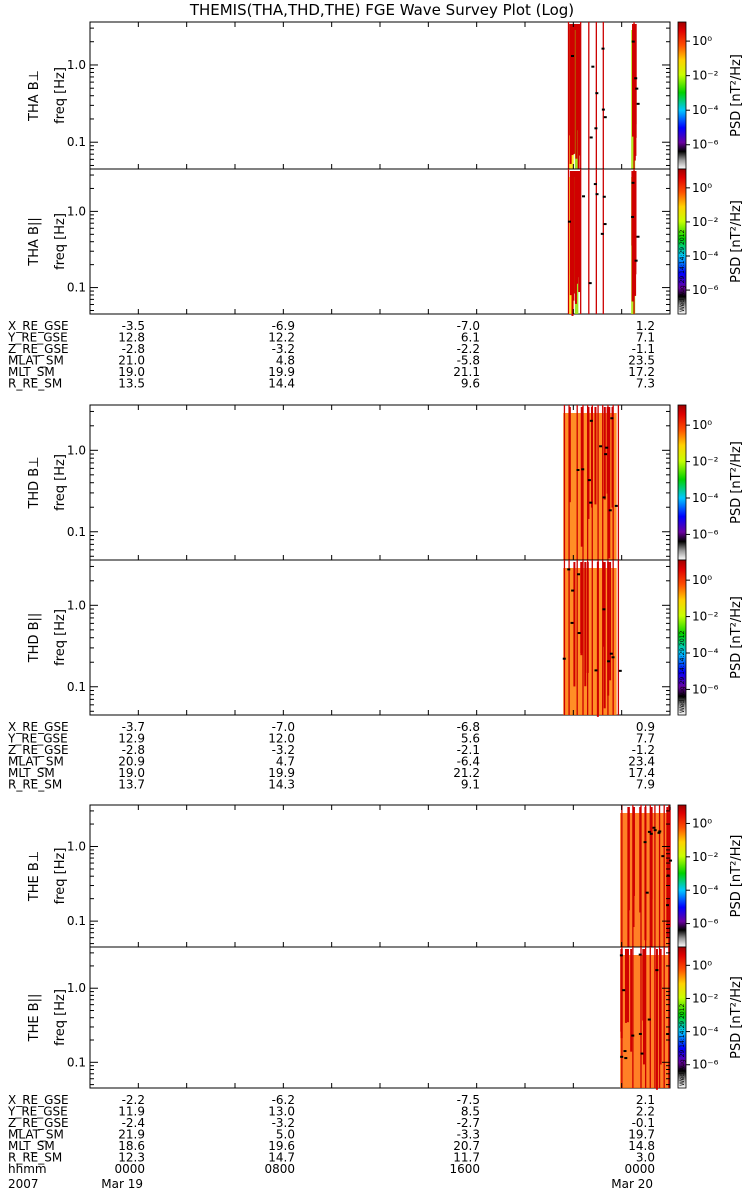 The width and height of the screenshot is (750, 1200). Describe the element at coordinates (281, 1112) in the screenshot. I see `ephemeris-value: 13.0` at that location.